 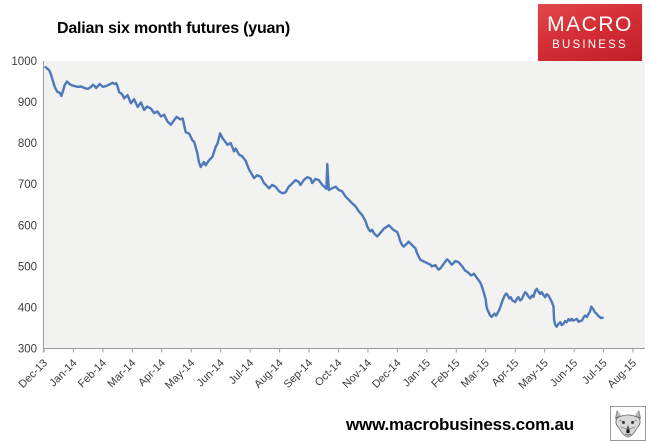 What do you see at coordinates (27, 350) in the screenshot?
I see `y-axis-tick-label: 300` at bounding box center [27, 350].